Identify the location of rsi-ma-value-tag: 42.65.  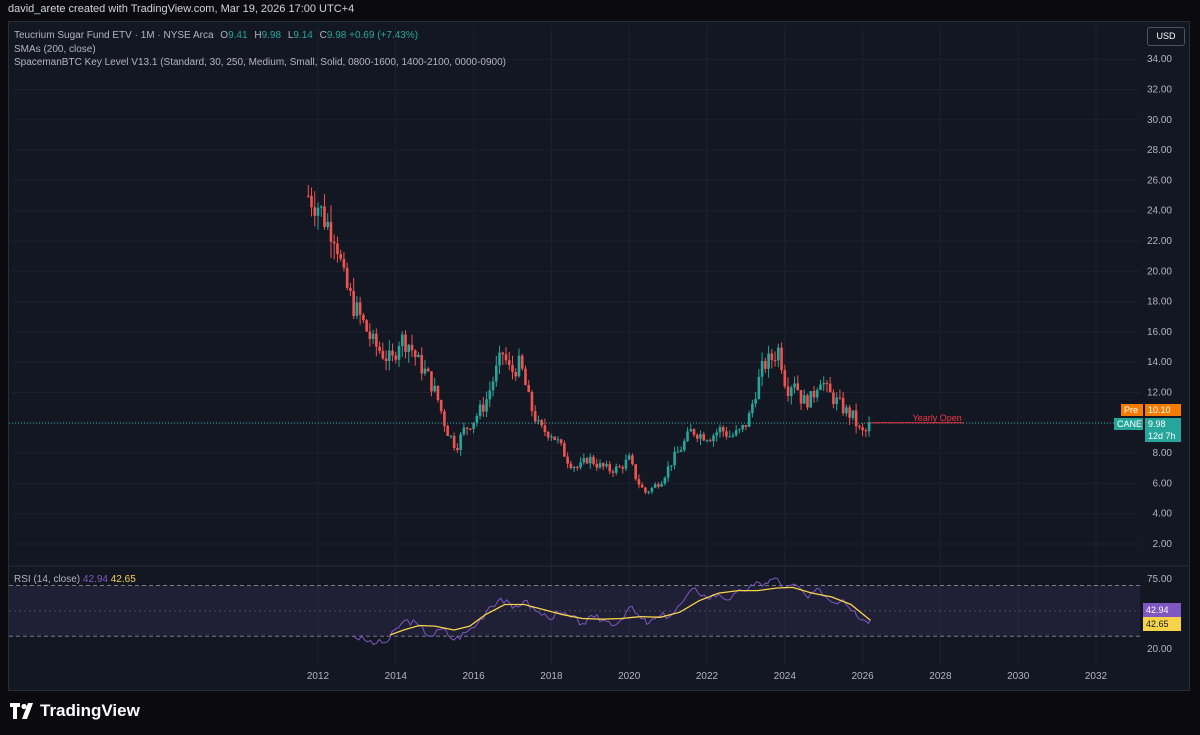
(1162, 624).